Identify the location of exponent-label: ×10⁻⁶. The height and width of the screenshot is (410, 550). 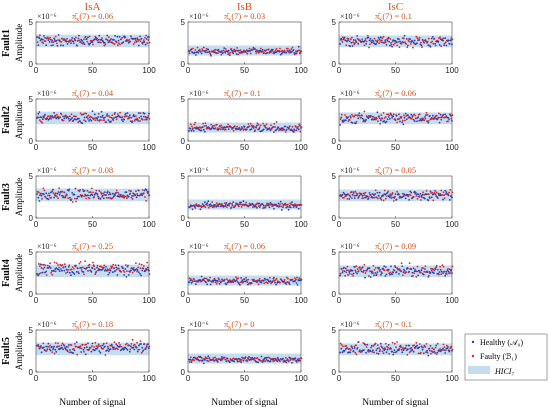
(199, 324).